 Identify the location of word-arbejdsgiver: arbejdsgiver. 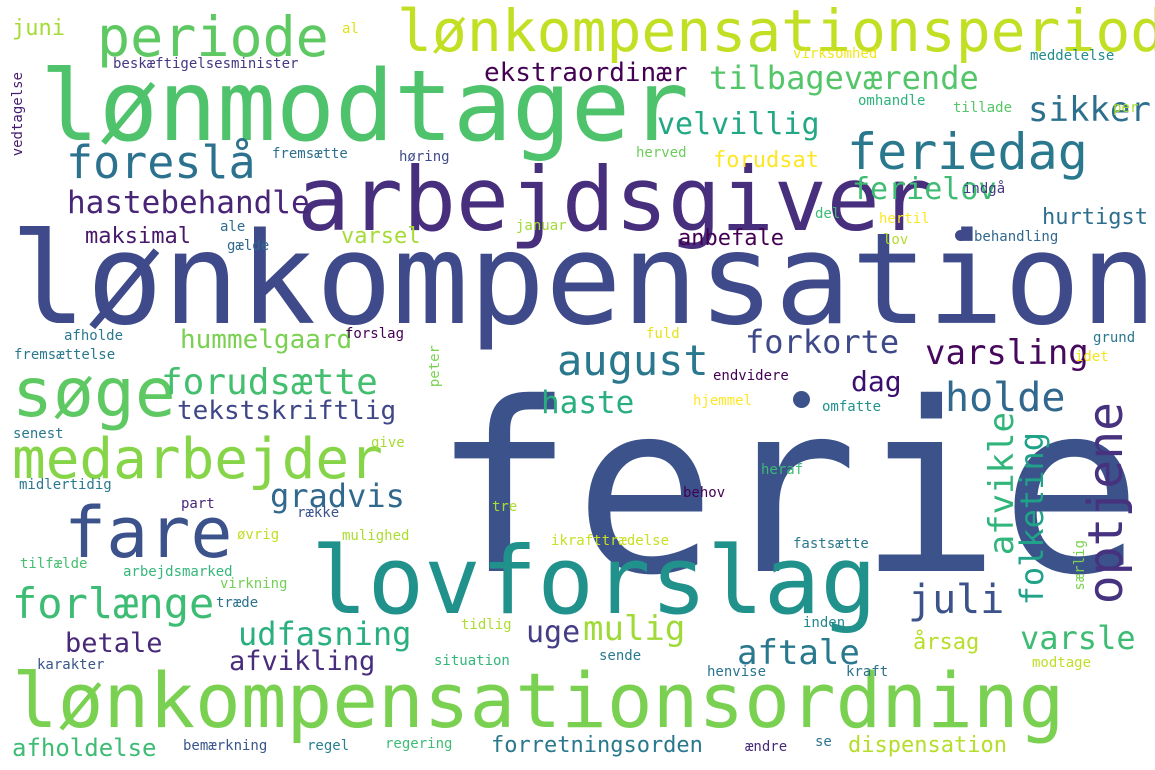
(615, 199).